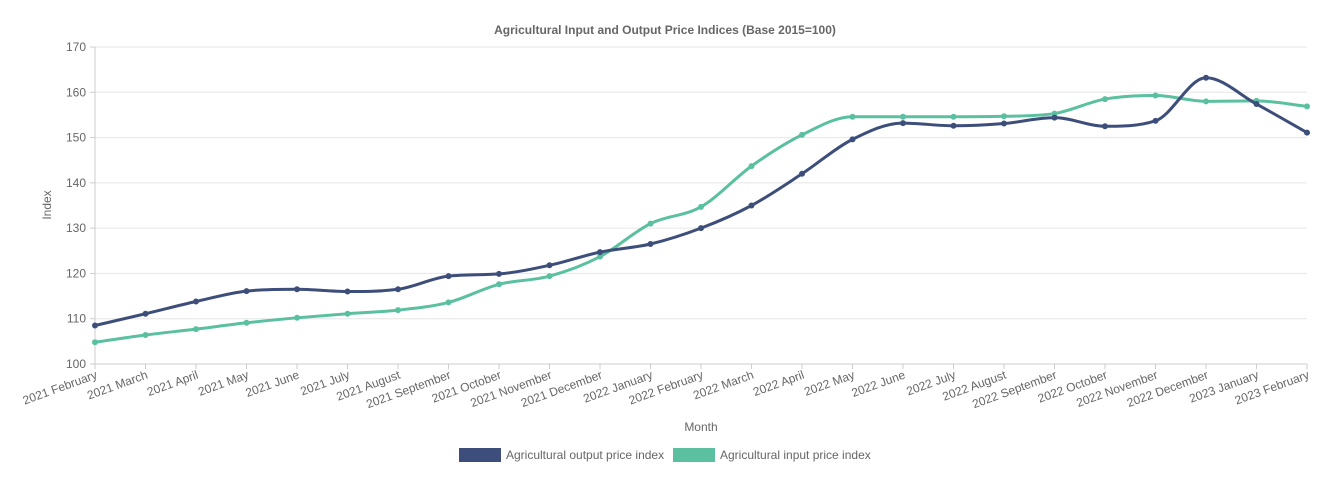 The height and width of the screenshot is (479, 1322). I want to click on legend-item-input: Agricultural input price index, so click(772, 455).